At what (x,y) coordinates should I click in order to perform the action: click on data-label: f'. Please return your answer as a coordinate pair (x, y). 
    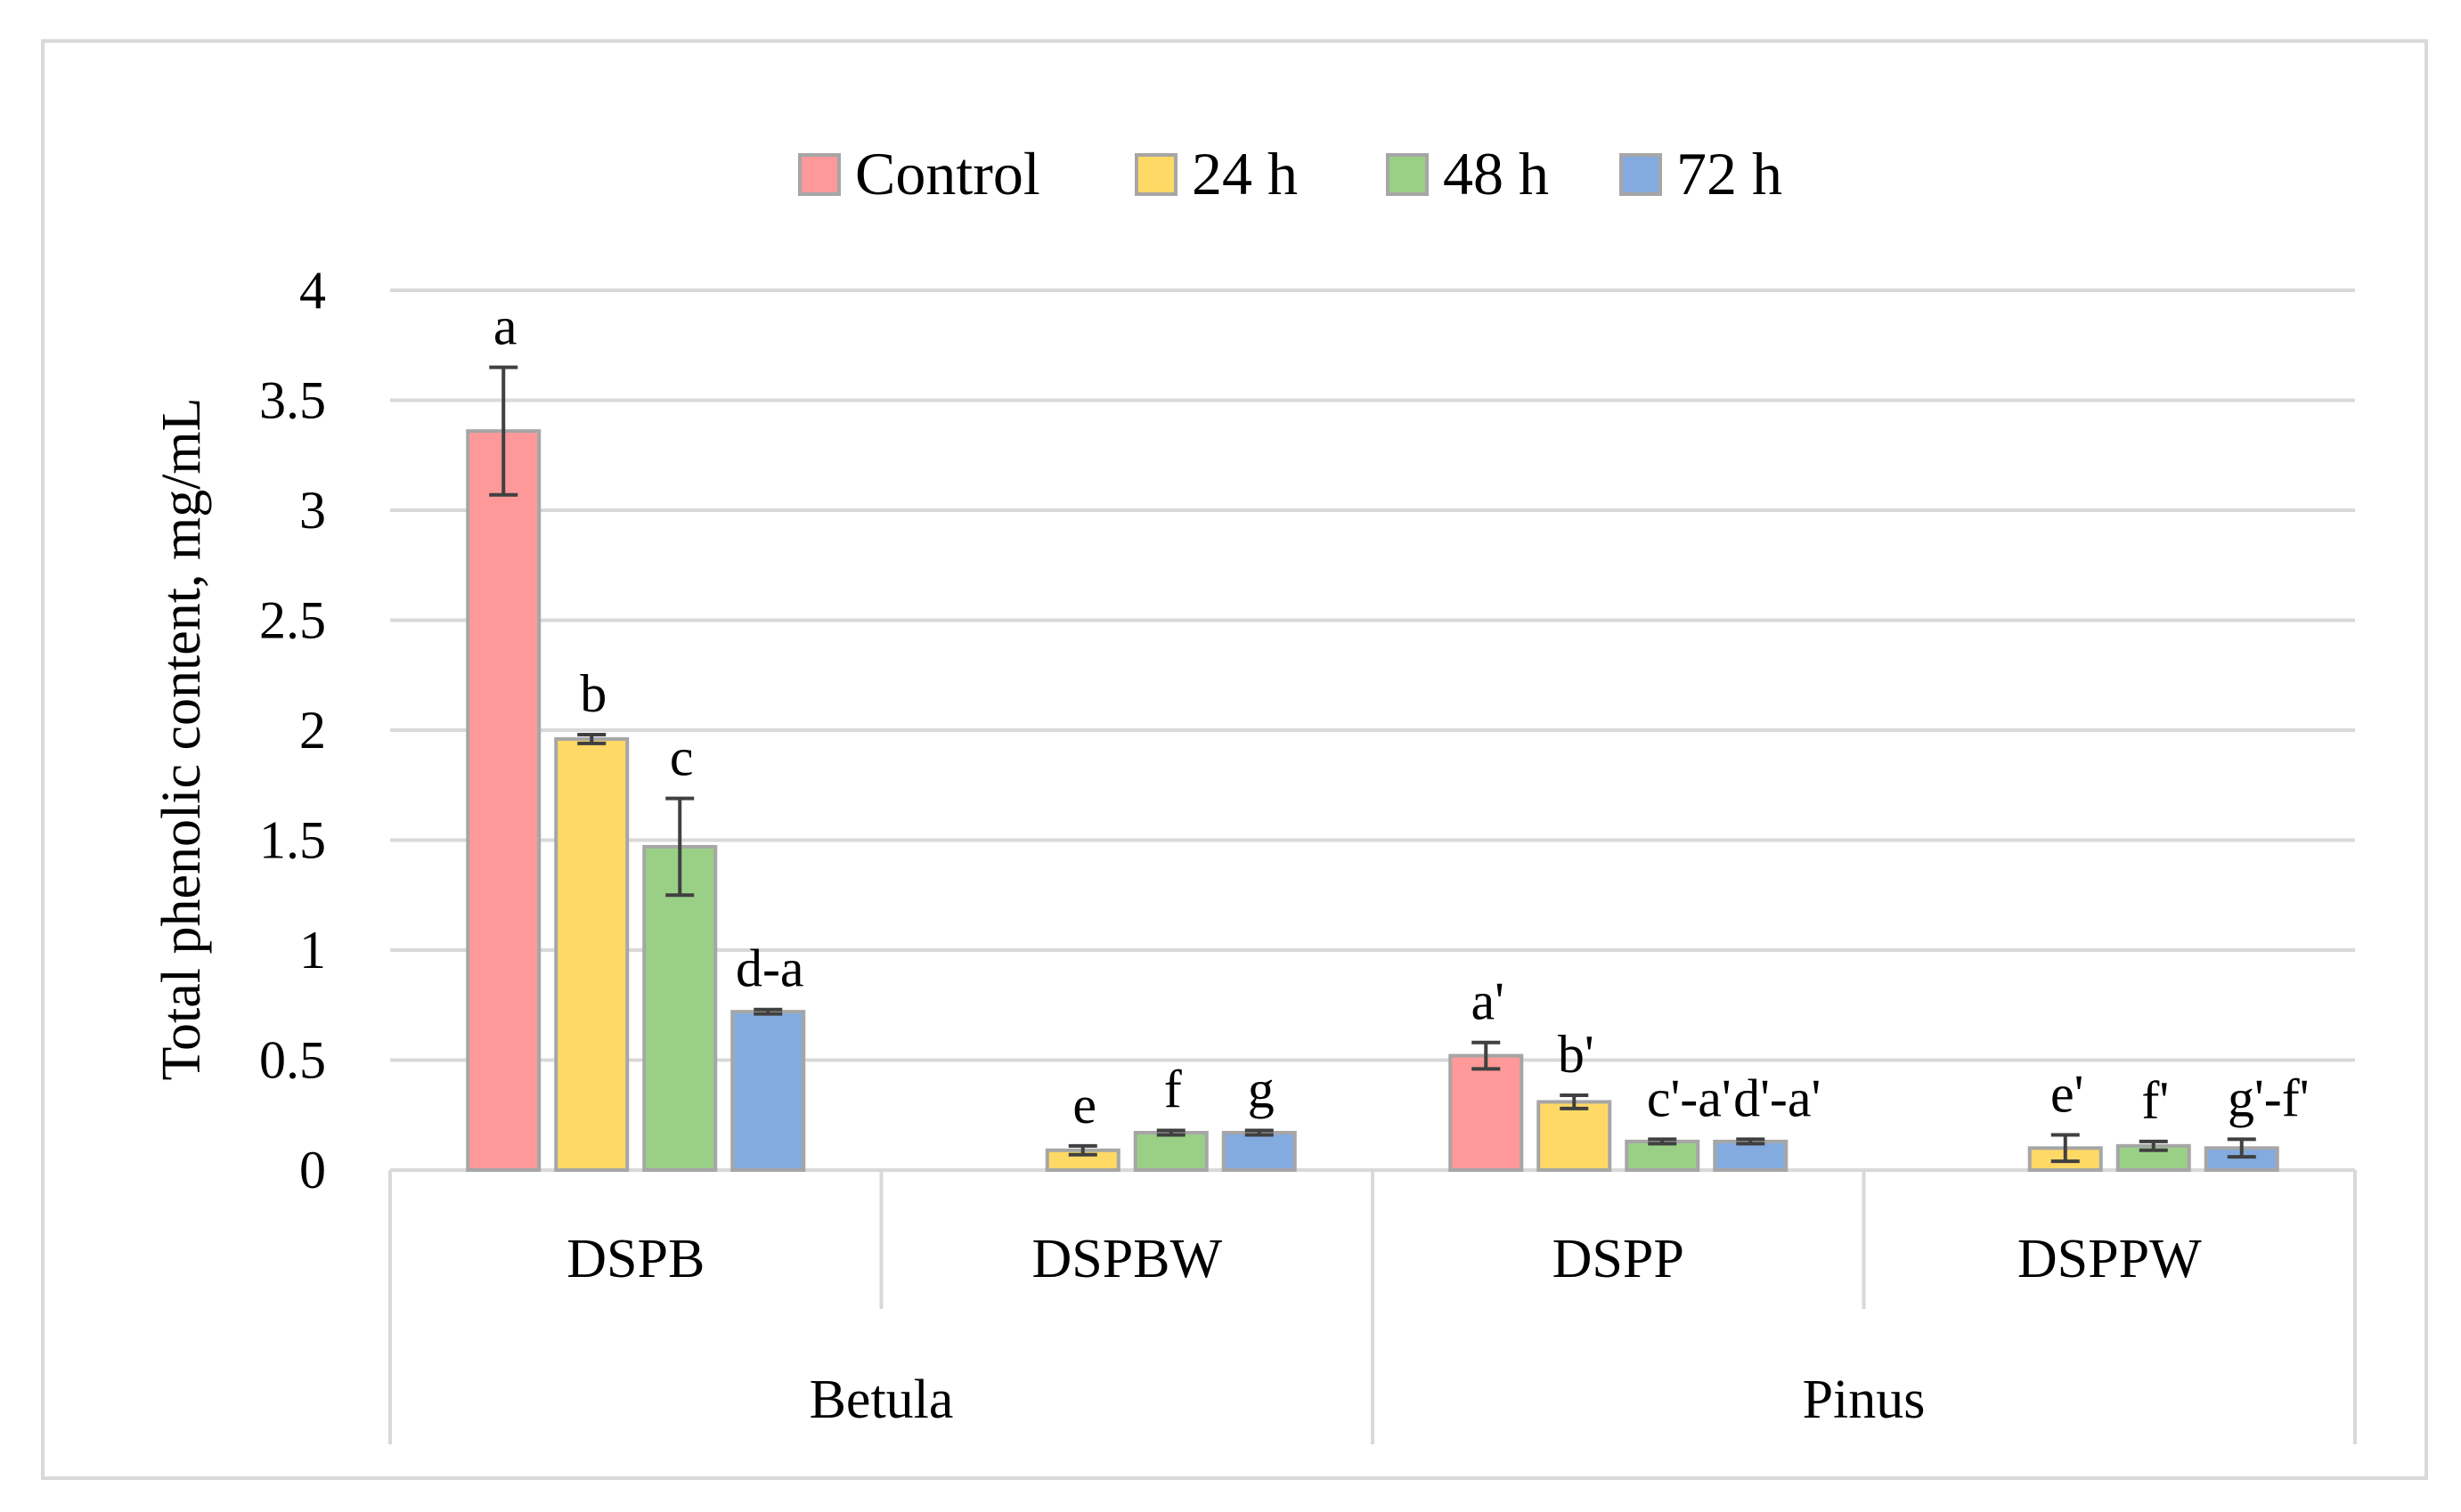
    Looking at the image, I should click on (2155, 1100).